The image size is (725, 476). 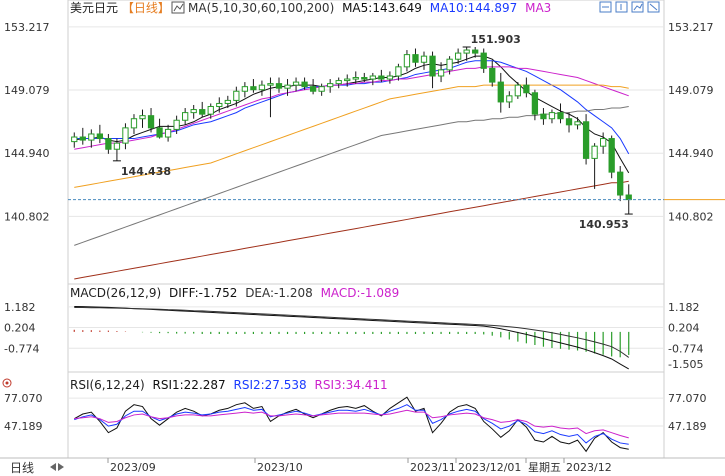 I want to click on macd-tick-left: 0.204, so click(x=20, y=328).